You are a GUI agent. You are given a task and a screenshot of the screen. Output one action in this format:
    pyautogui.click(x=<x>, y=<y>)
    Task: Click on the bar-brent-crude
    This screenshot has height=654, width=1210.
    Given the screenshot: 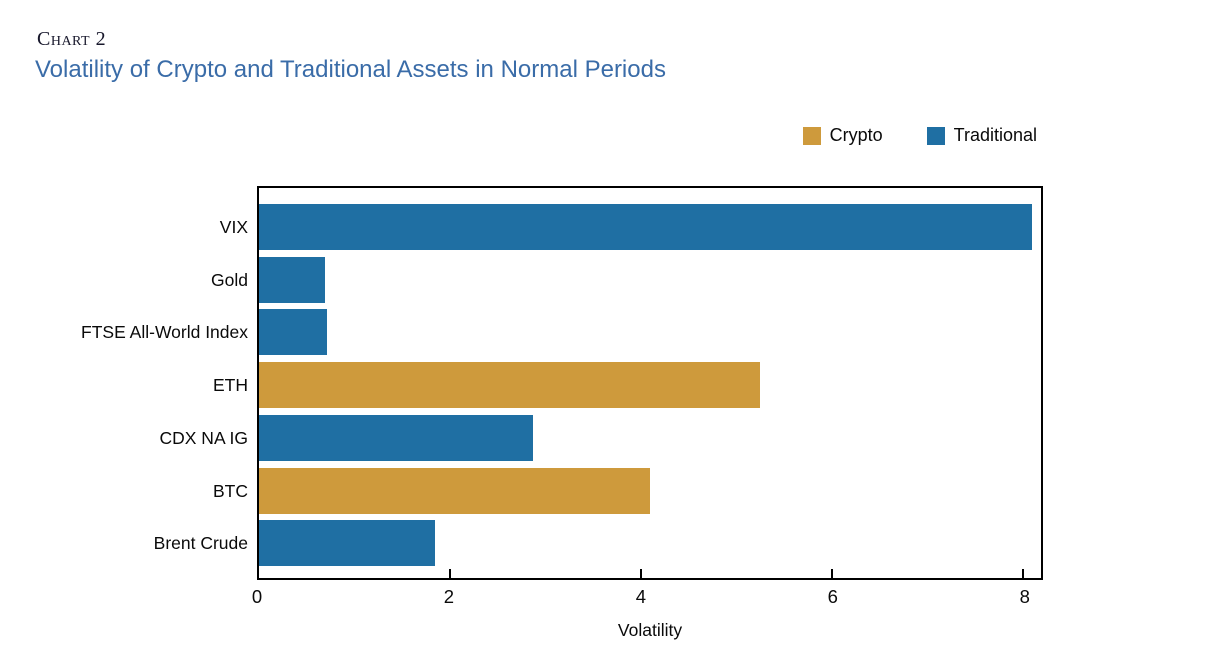 What is the action you would take?
    pyautogui.click(x=347, y=543)
    